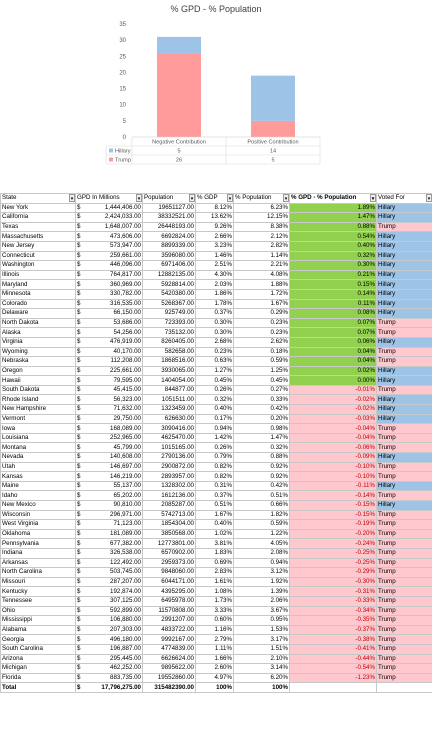 The width and height of the screenshot is (432, 750). I want to click on chart-title: % GPD - % Population, so click(215, 9).